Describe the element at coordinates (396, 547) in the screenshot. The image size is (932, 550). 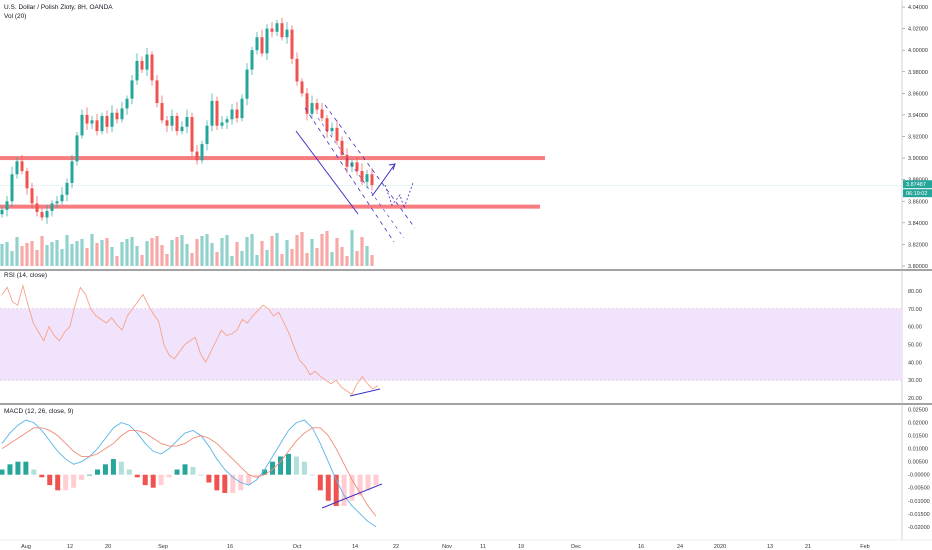
I see `time-tick-label: 22` at that location.